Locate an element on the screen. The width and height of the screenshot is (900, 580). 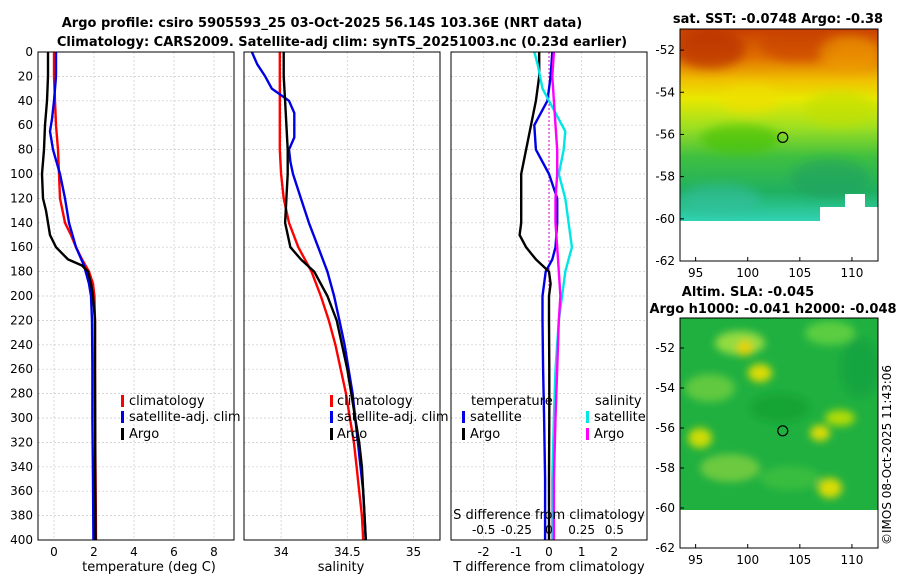
map-y-tick-label: -60 is located at coordinates (665, 508).